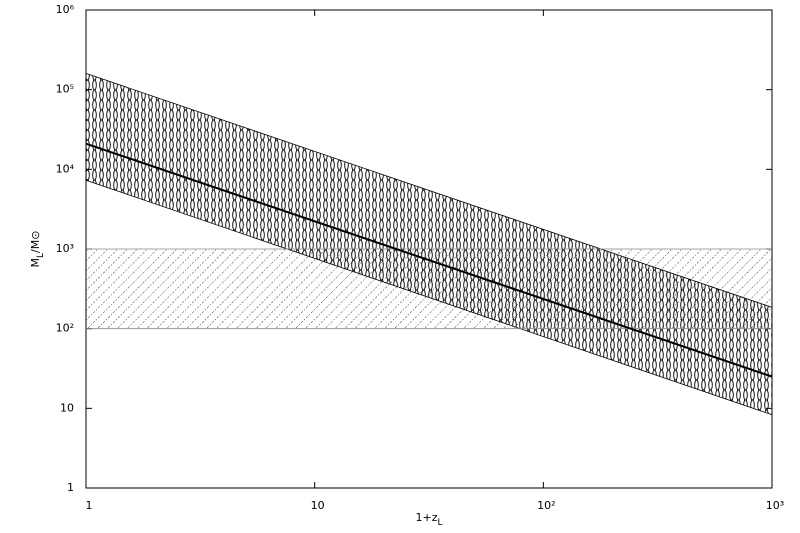  Describe the element at coordinates (67, 407) in the screenshot. I see `y-tick-label: 10` at that location.